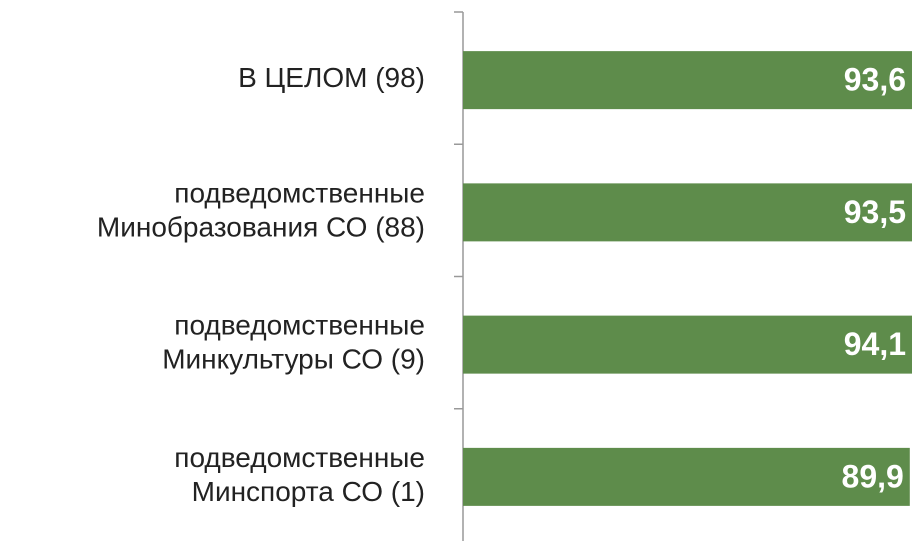  I want to click on value-label: 93,6, so click(875, 80).